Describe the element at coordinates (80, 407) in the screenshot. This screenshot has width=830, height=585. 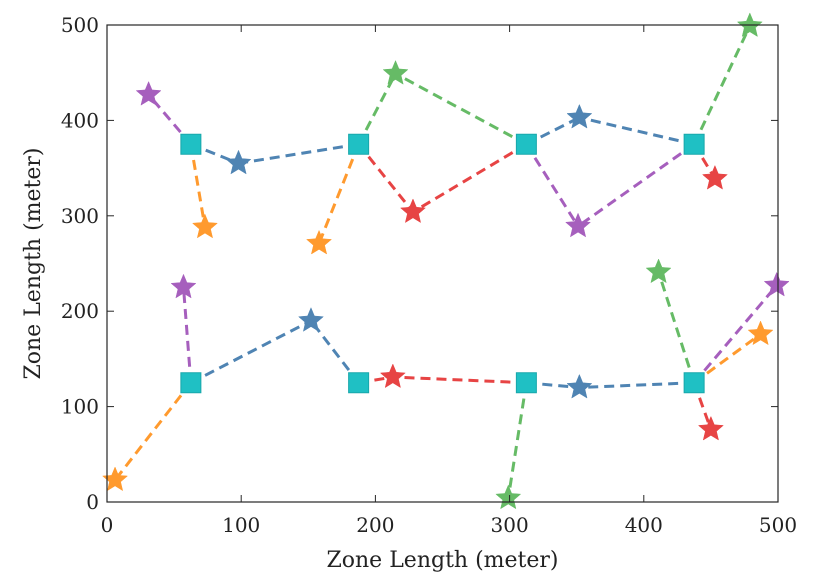
I see `y-tick-label: 100` at that location.